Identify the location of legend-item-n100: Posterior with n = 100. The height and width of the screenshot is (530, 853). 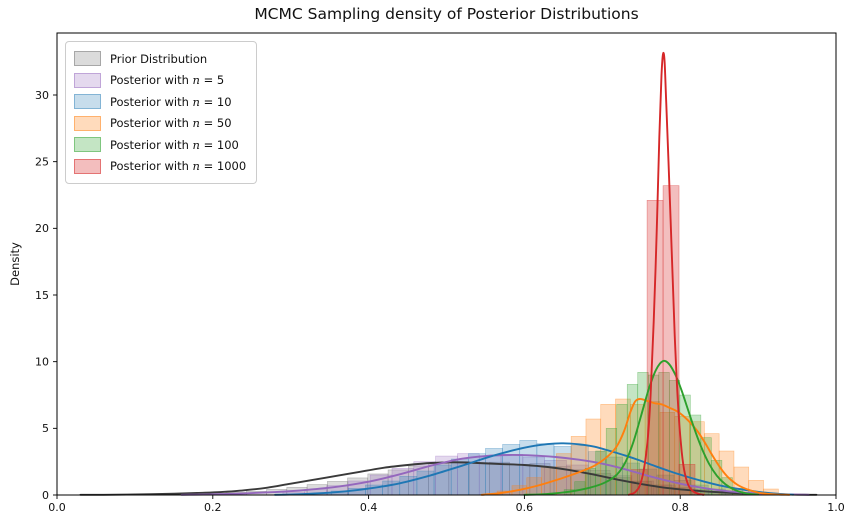
(160, 145).